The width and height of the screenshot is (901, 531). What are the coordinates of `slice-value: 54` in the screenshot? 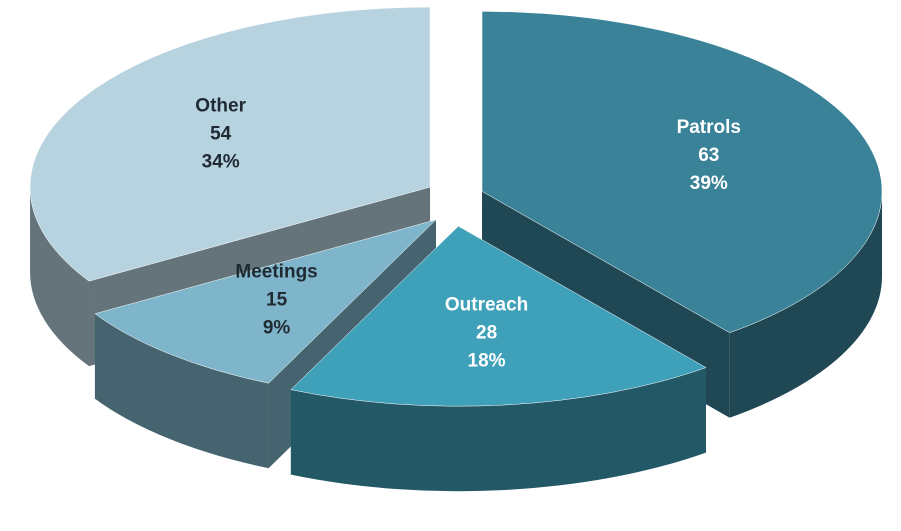 It's located at (221, 133).